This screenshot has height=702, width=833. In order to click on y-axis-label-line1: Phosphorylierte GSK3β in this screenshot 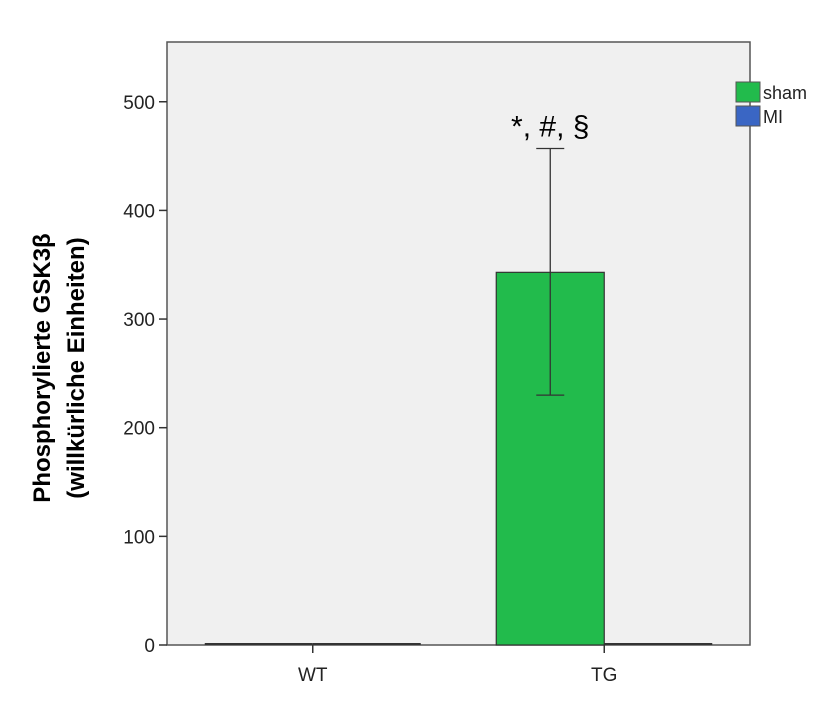, I will do `click(42, 367)`.